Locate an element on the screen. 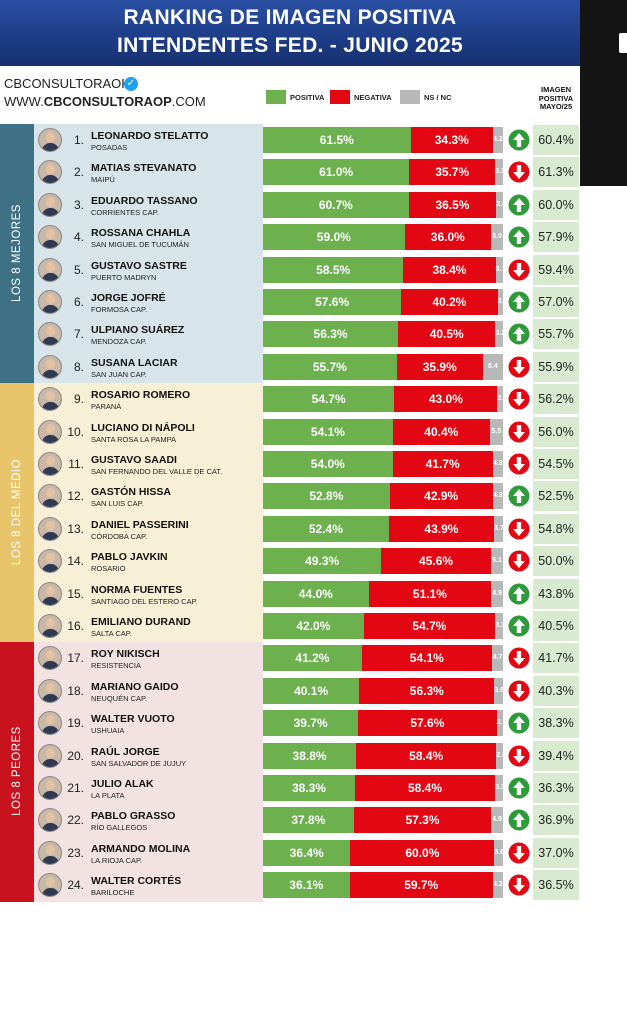  bar-negativa-label: 58.4% is located at coordinates (424, 788).